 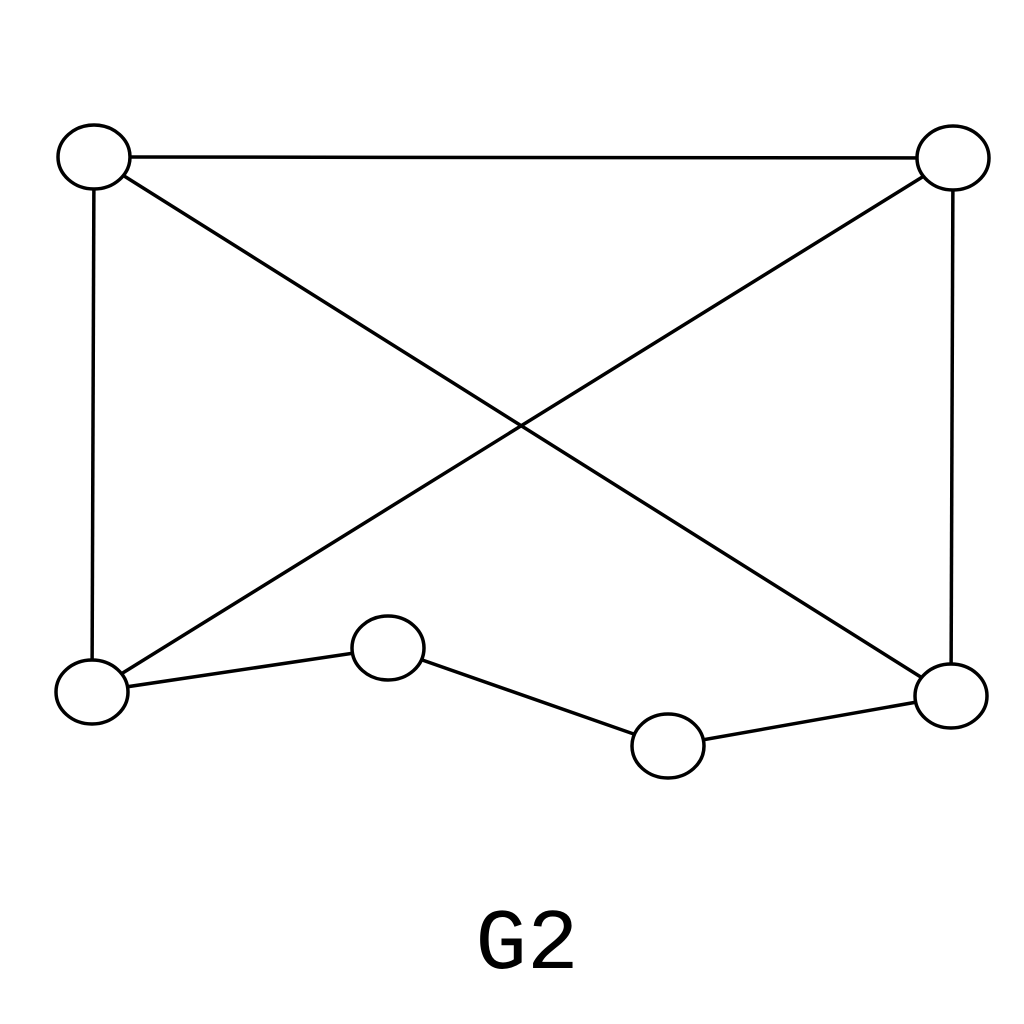 I want to click on edge-middle-left-middle-right, so click(x=528, y=697).